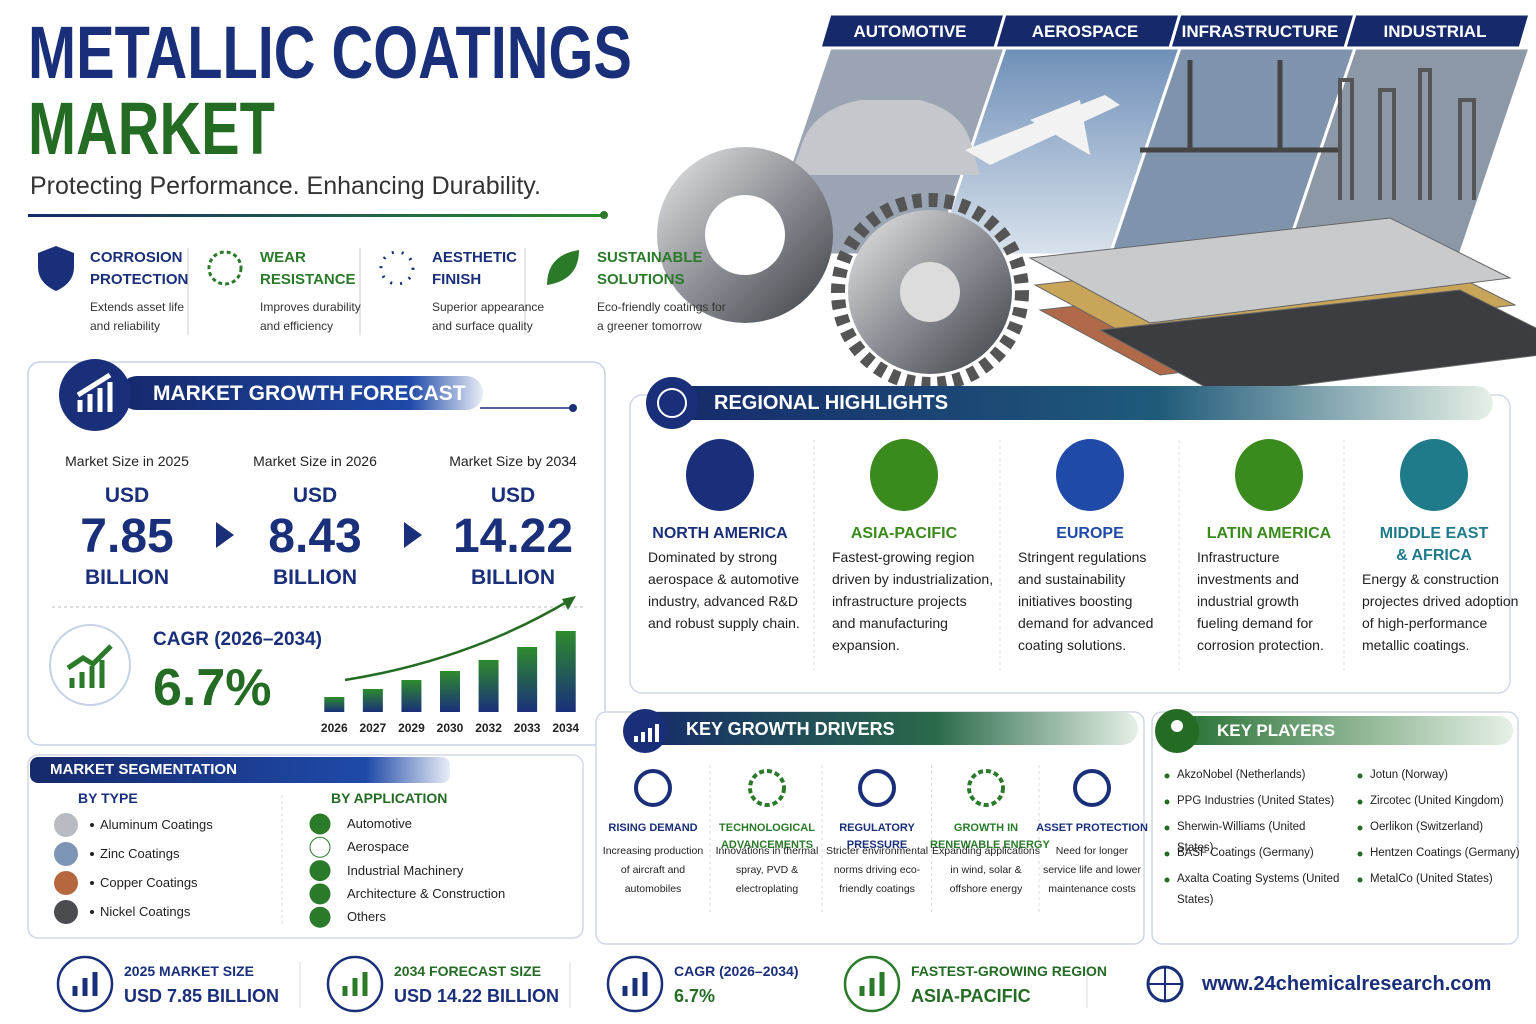 The image size is (1536, 1024). What do you see at coordinates (720, 533) in the screenshot?
I see `region-name: NORTH AMERICA` at bounding box center [720, 533].